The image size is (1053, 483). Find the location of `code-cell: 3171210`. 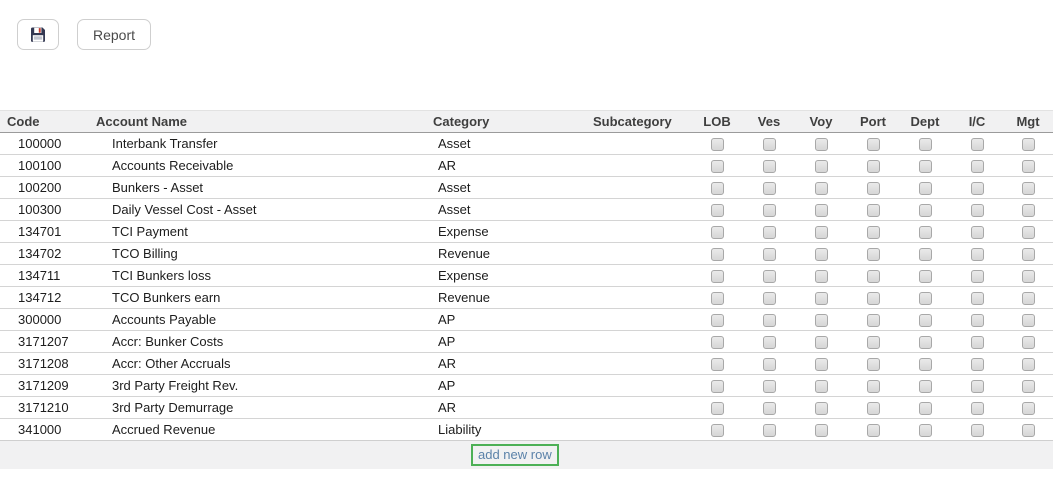

code-cell: 3171210 is located at coordinates (44, 407).